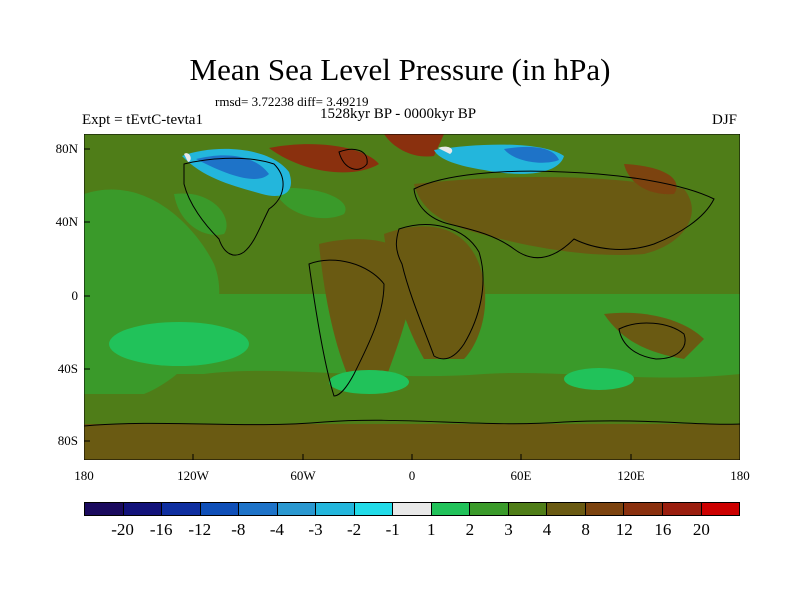  Describe the element at coordinates (142, 120) in the screenshot. I see `experiment-label: Expt = tEvtC-tevta1` at that location.